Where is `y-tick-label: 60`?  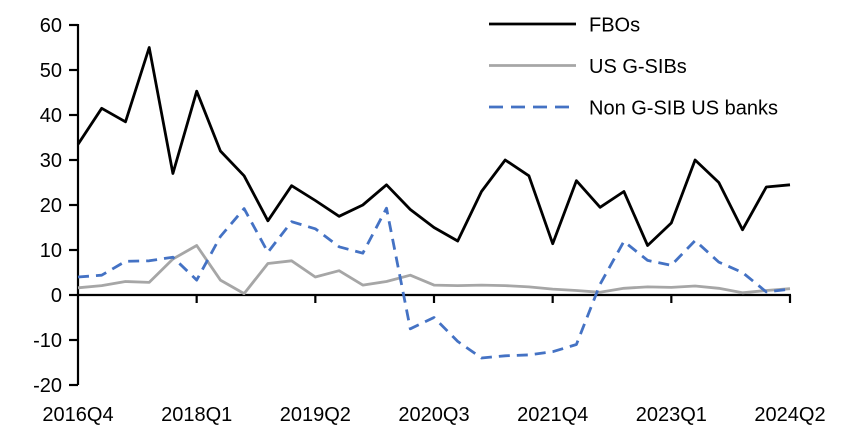 y-tick-label: 60 is located at coordinates (51, 26).